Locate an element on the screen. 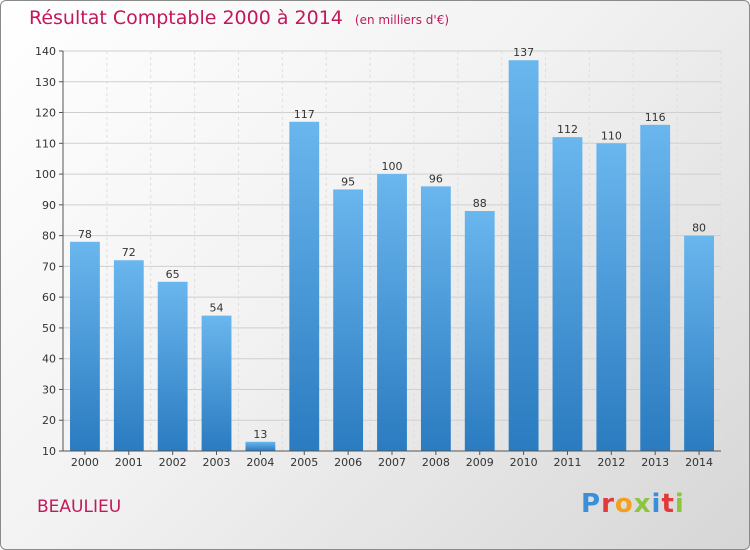  y-tick-label: 130 is located at coordinates (45, 82).